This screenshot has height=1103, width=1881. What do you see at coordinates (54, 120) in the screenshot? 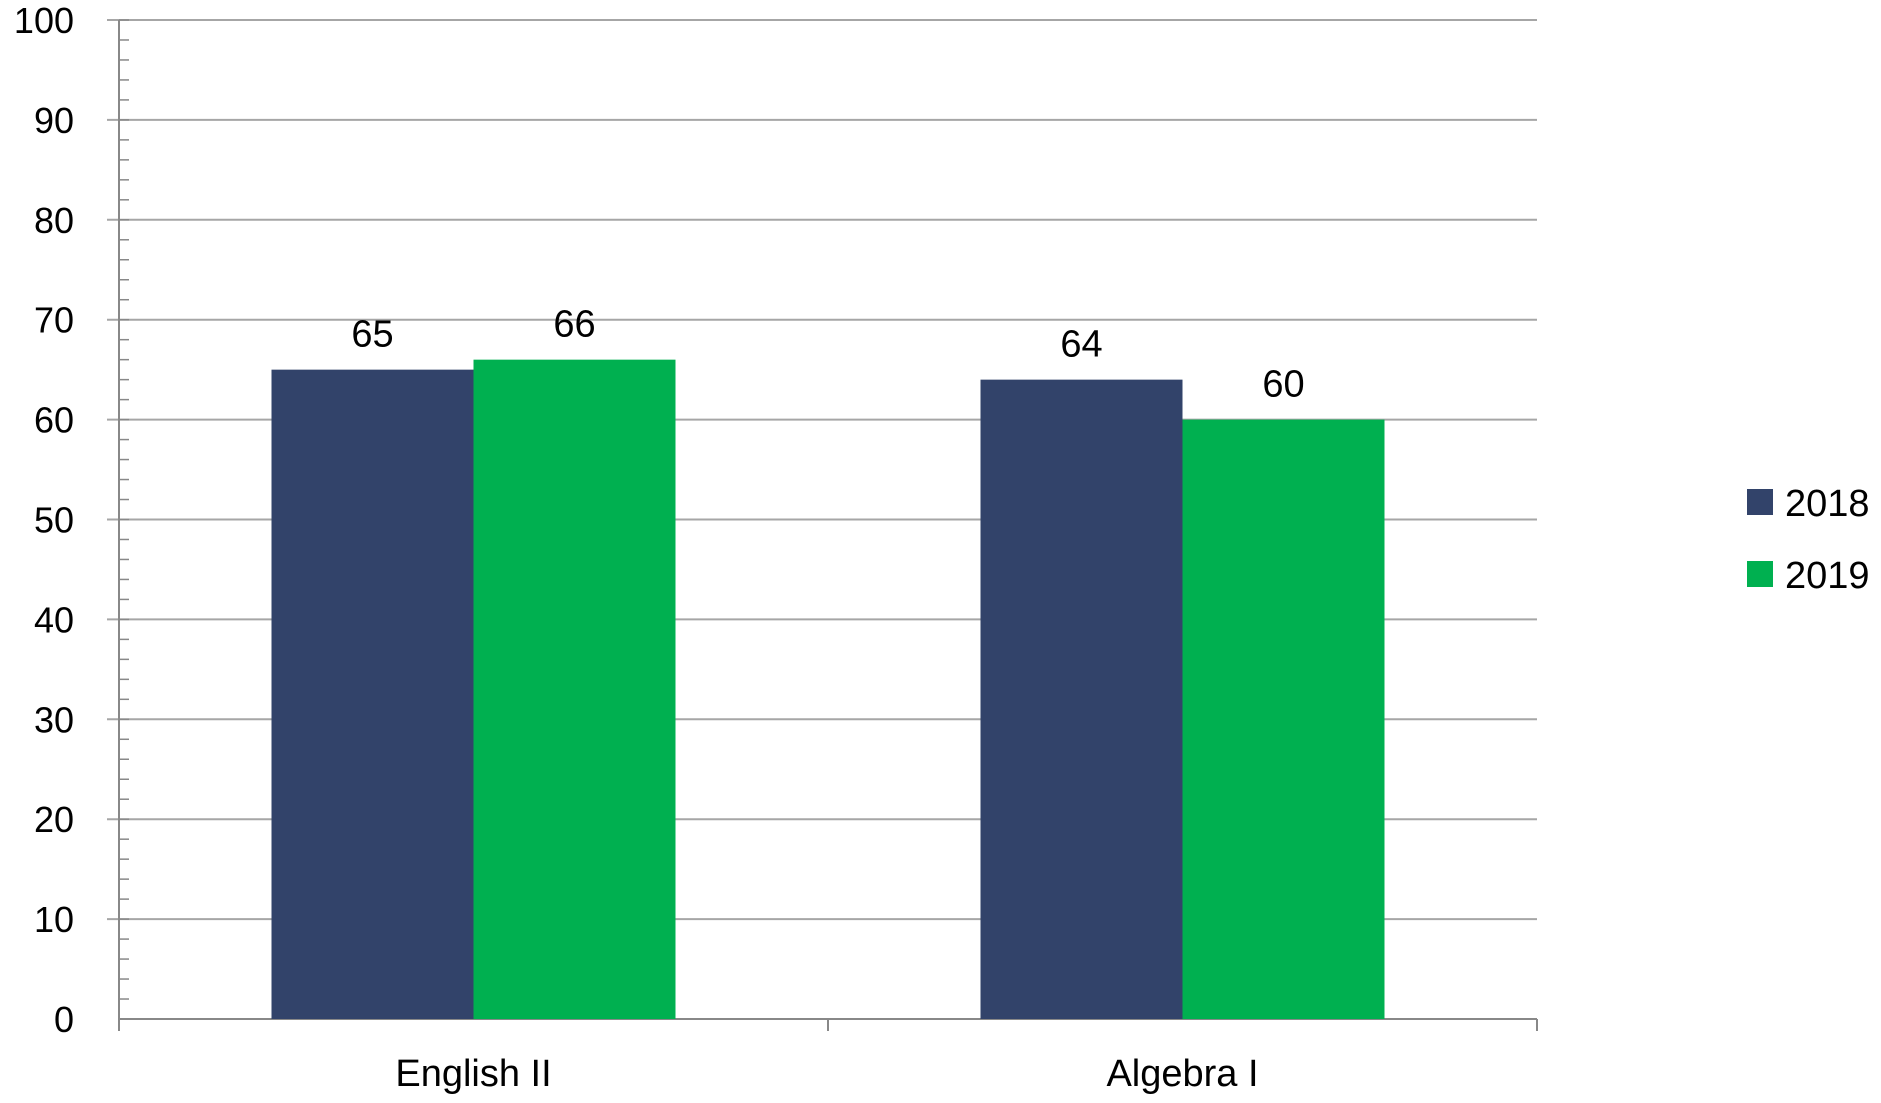
I see `y-tick-label: 90` at bounding box center [54, 120].